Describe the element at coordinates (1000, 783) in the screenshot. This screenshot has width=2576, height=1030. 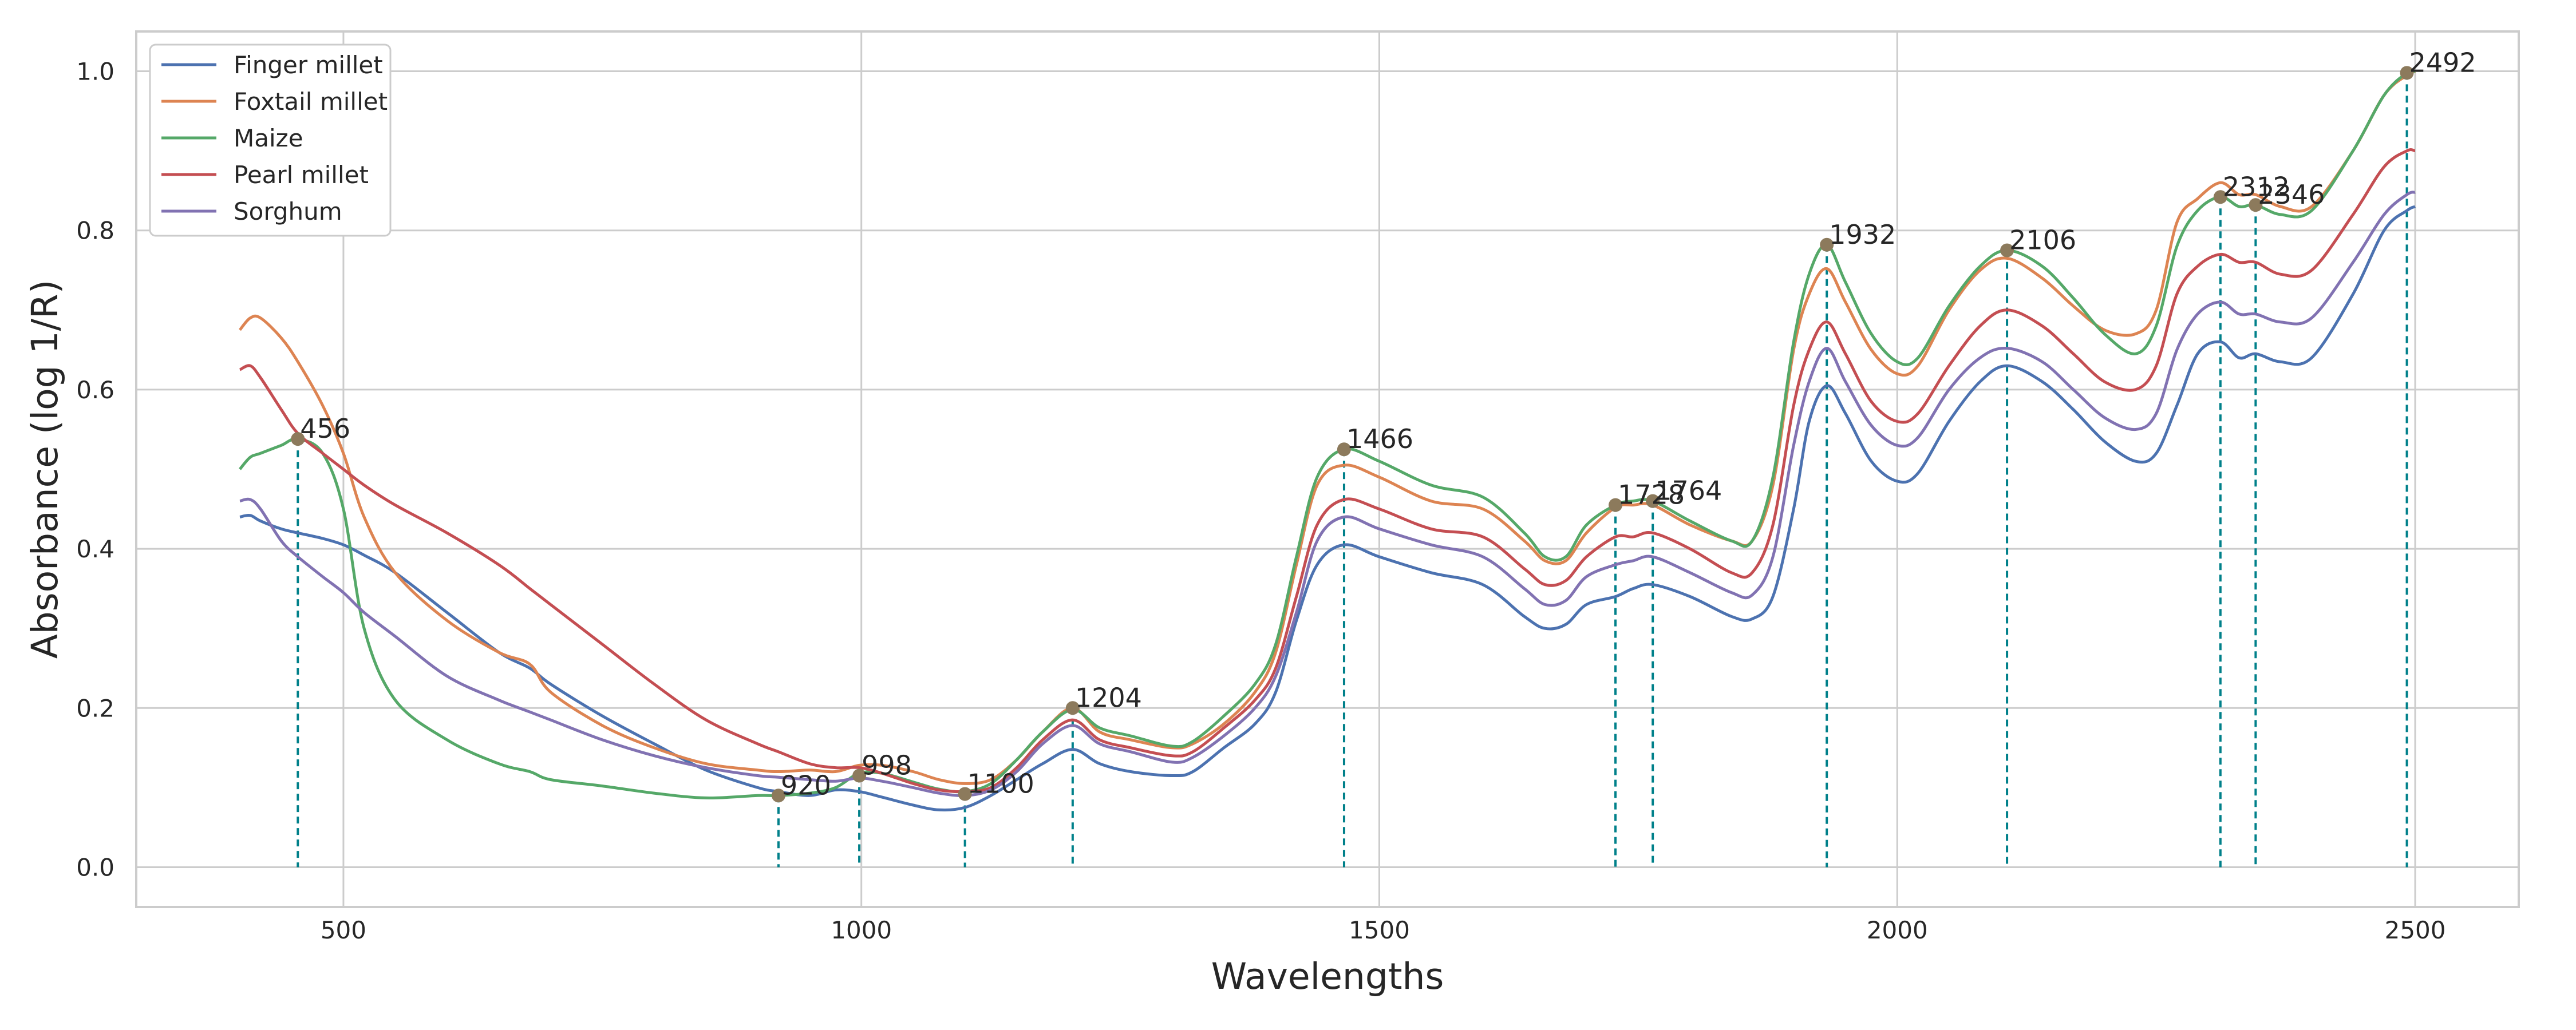
I see `peak-label: 1100` at that location.